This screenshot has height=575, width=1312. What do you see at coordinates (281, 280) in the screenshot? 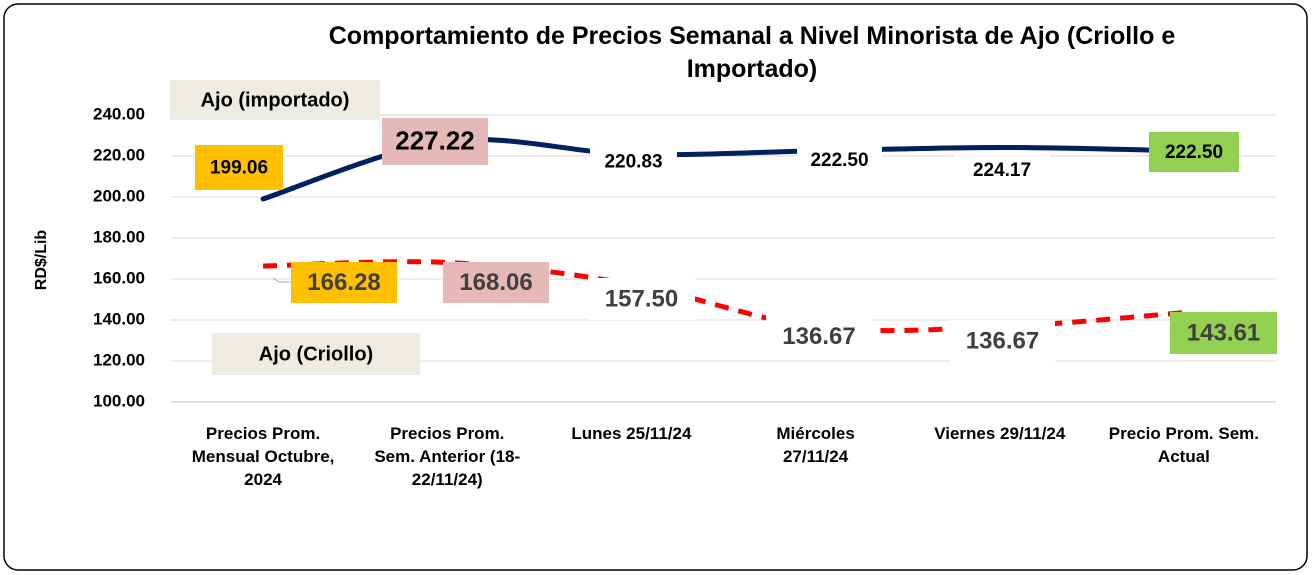
I see `leader-line` at bounding box center [281, 280].